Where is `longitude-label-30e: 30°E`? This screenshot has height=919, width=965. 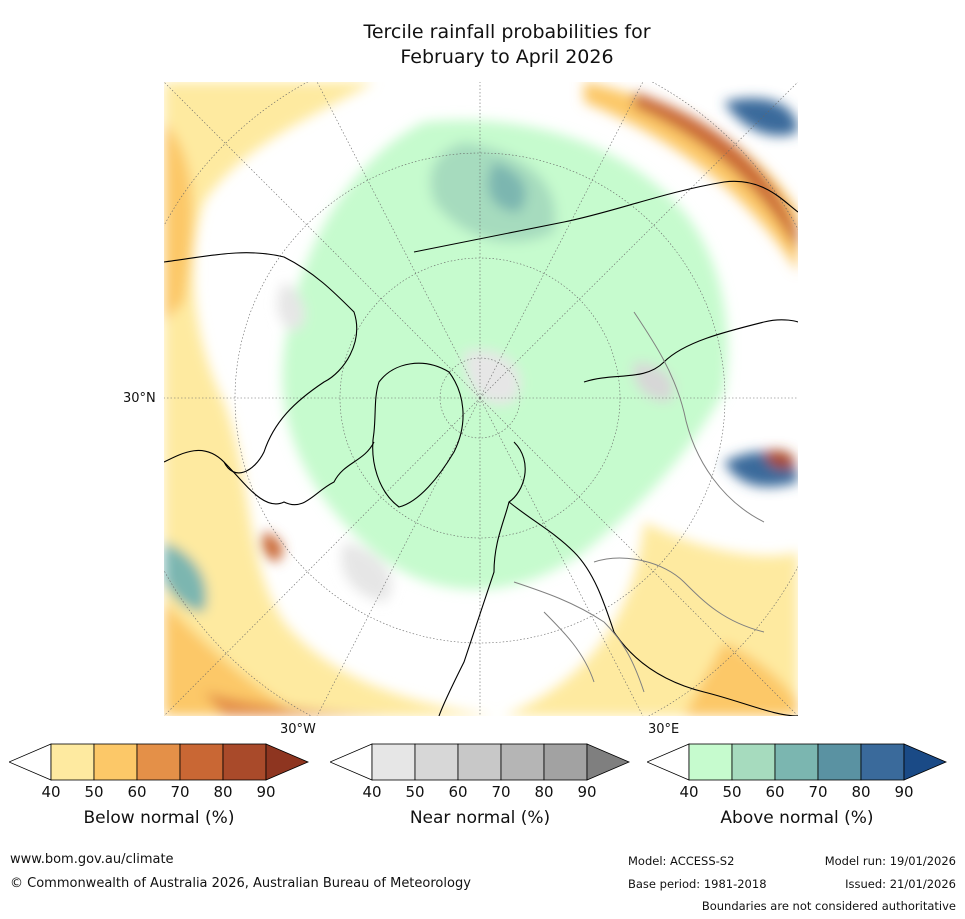 longitude-label-30e: 30°E is located at coordinates (664, 729).